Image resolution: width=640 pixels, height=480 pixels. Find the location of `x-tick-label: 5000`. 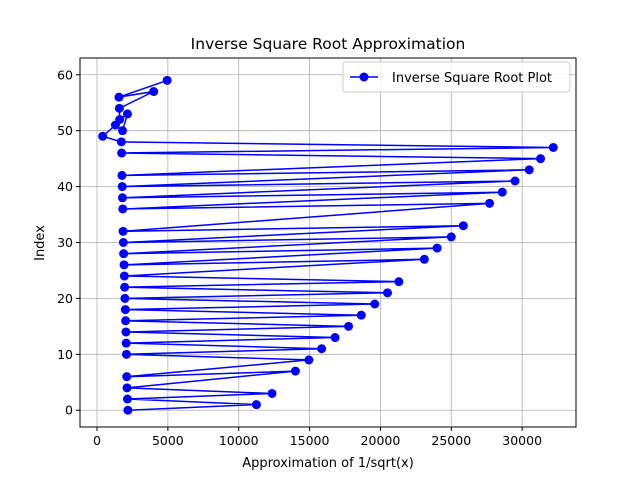

x-tick-label: 5000 is located at coordinates (168, 440).